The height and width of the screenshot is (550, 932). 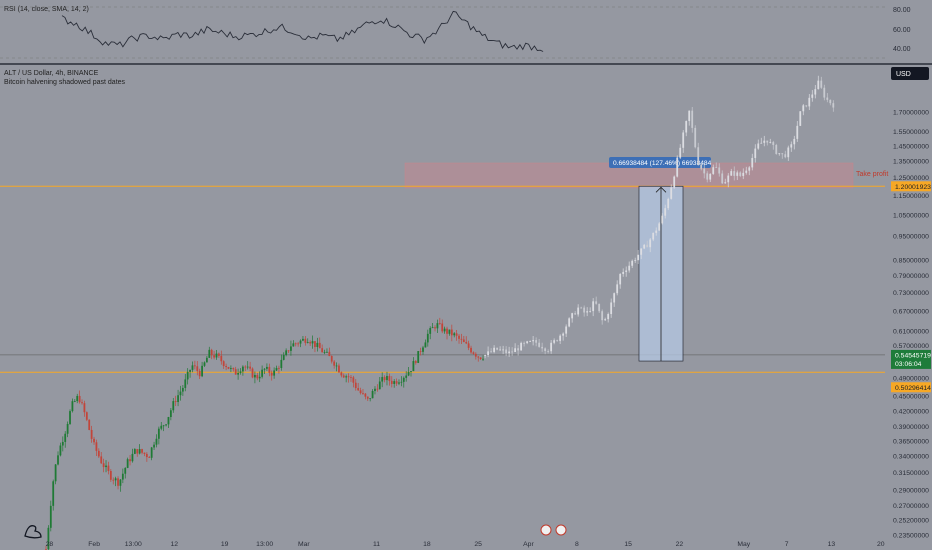 What do you see at coordinates (553, 530) in the screenshot?
I see `event-icons` at bounding box center [553, 530].